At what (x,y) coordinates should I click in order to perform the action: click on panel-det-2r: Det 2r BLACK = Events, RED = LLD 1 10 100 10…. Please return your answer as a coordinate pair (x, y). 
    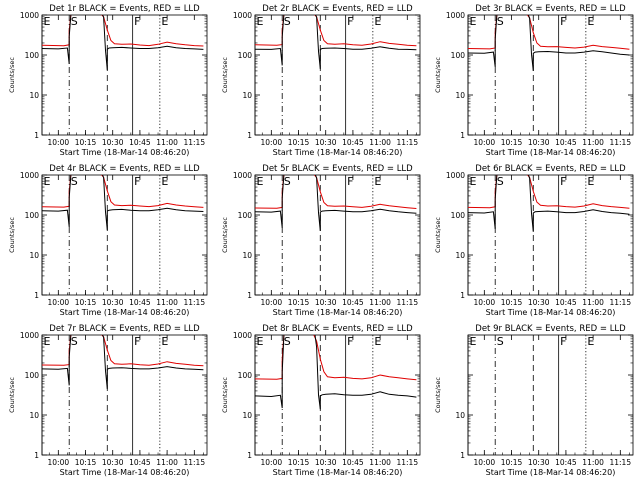
    Looking at the image, I should click on (321, 80).